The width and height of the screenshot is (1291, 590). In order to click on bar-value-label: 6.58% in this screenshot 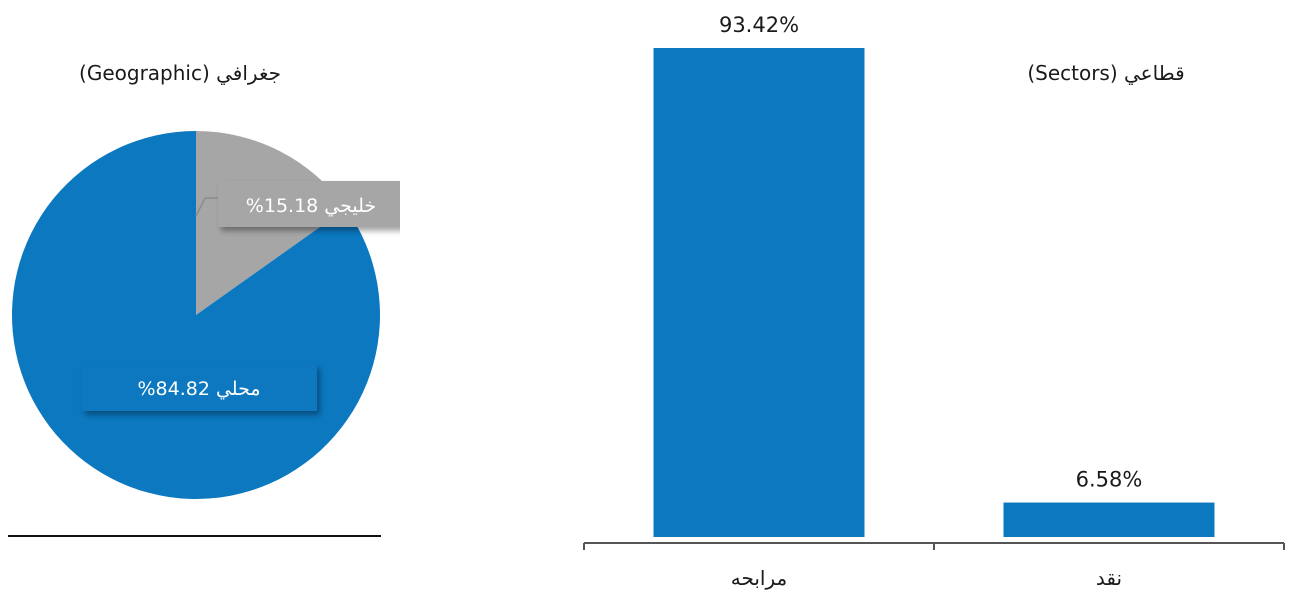, I will do `click(1109, 480)`.